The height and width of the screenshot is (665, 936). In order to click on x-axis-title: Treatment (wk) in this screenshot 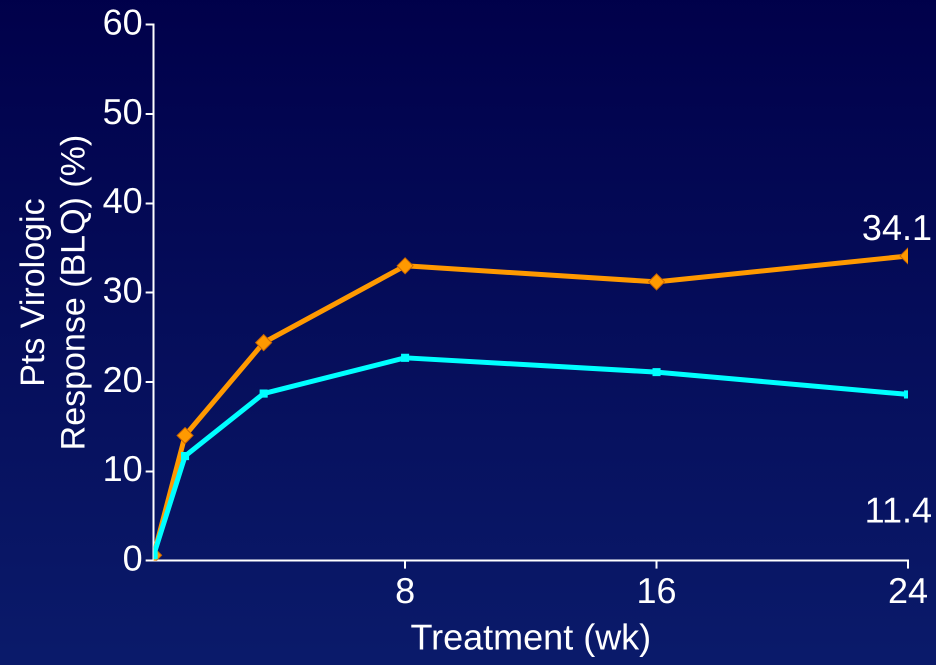, I will do `click(531, 637)`.